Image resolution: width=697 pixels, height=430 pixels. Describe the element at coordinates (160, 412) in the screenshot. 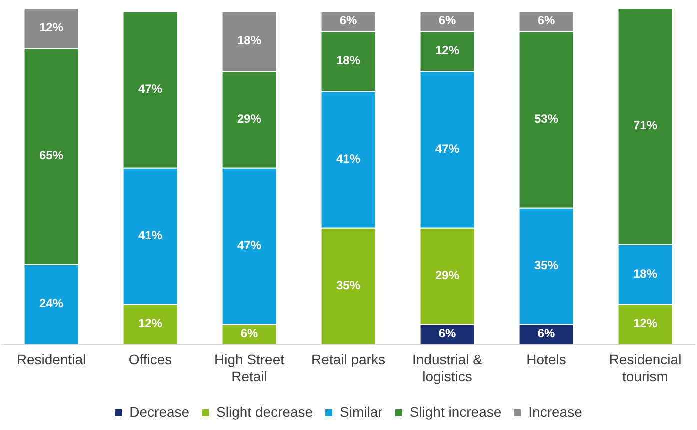

I see `legend-label: Decrease` at that location.